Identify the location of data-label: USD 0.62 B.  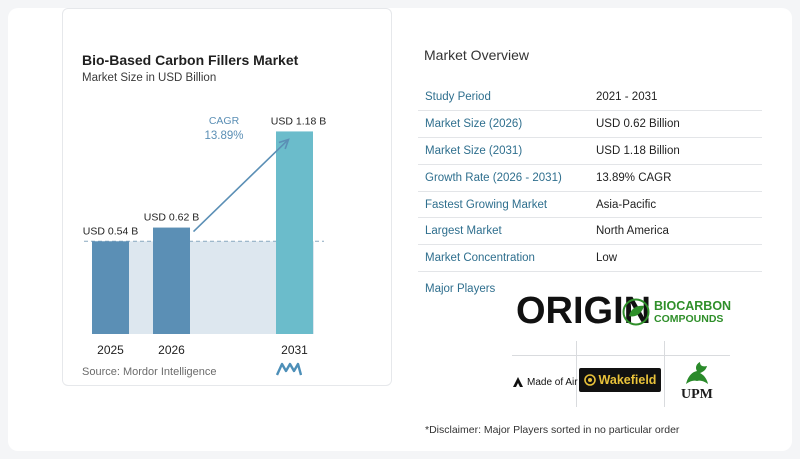
(171, 218).